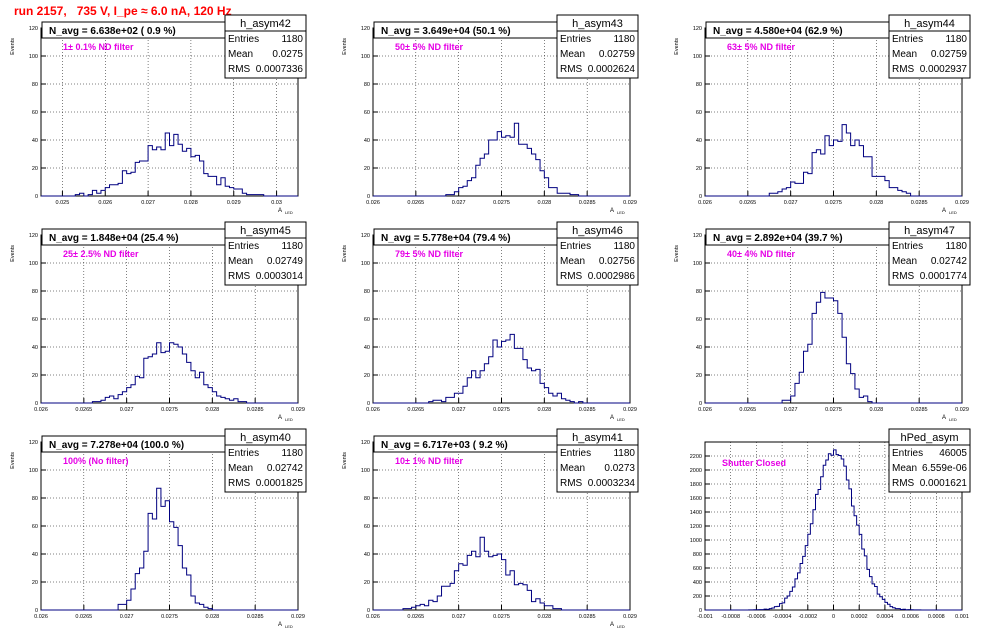 The width and height of the screenshot is (996, 634). I want to click on stats-value: 1180, so click(292, 246).